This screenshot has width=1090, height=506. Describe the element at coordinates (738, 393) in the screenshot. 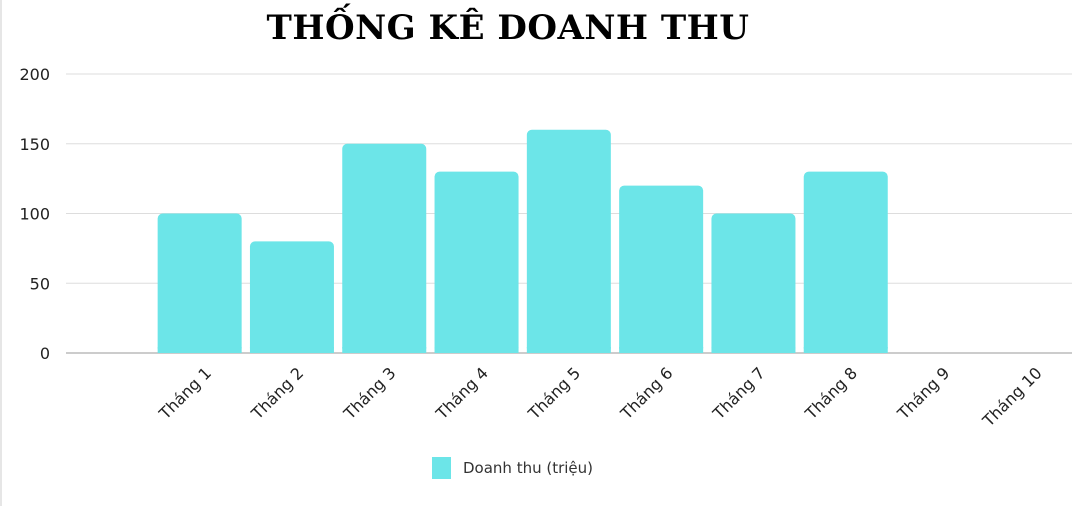

I see `x-tick-label: Tháng 7` at that location.